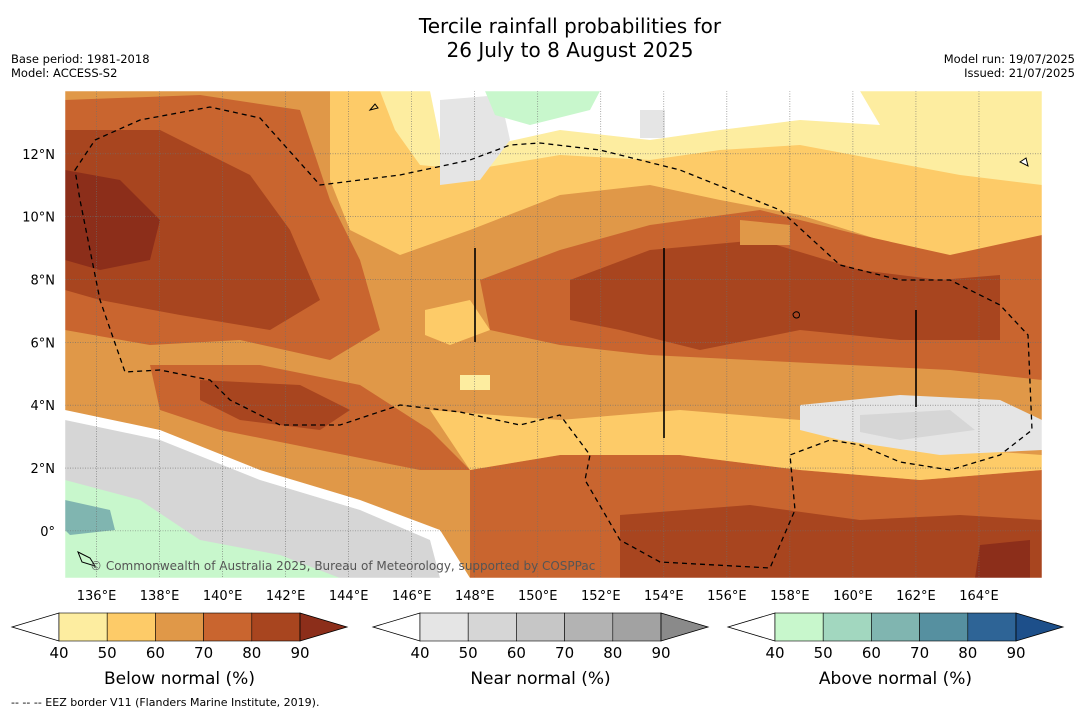 This screenshot has width=1085, height=713. What do you see at coordinates (223, 596) in the screenshot?
I see `lon-tick-label: 140°E` at bounding box center [223, 596].